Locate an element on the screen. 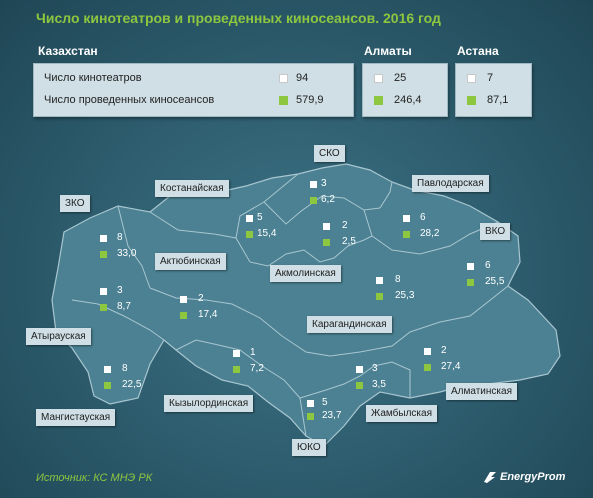 This screenshot has width=593, height=498. sko-cinemas-value: 3 is located at coordinates (324, 183).